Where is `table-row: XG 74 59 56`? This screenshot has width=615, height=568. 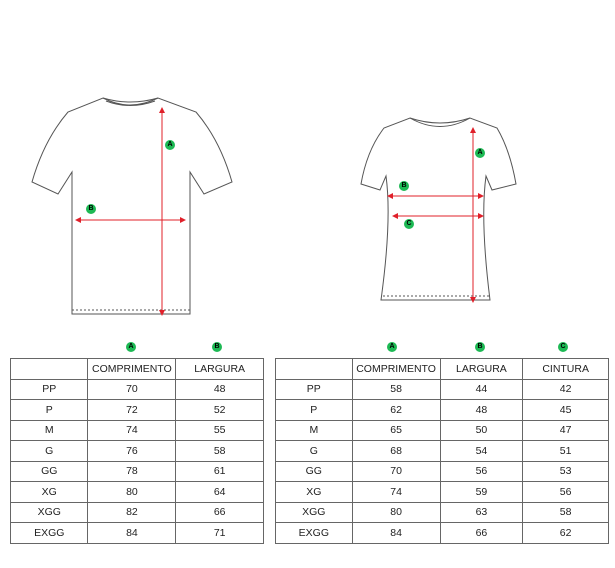 table-row: XG 74 59 56 is located at coordinates (442, 492).